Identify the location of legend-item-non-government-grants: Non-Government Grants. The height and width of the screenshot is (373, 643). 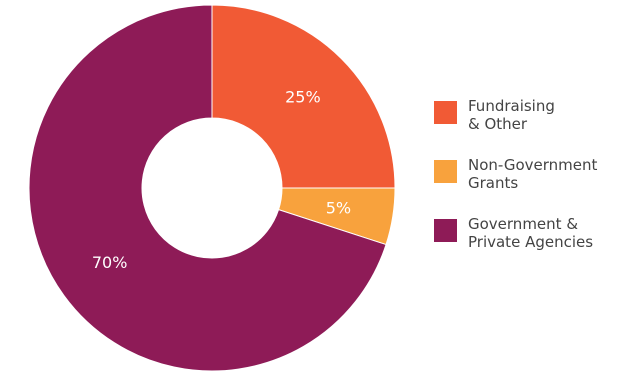
(515, 174).